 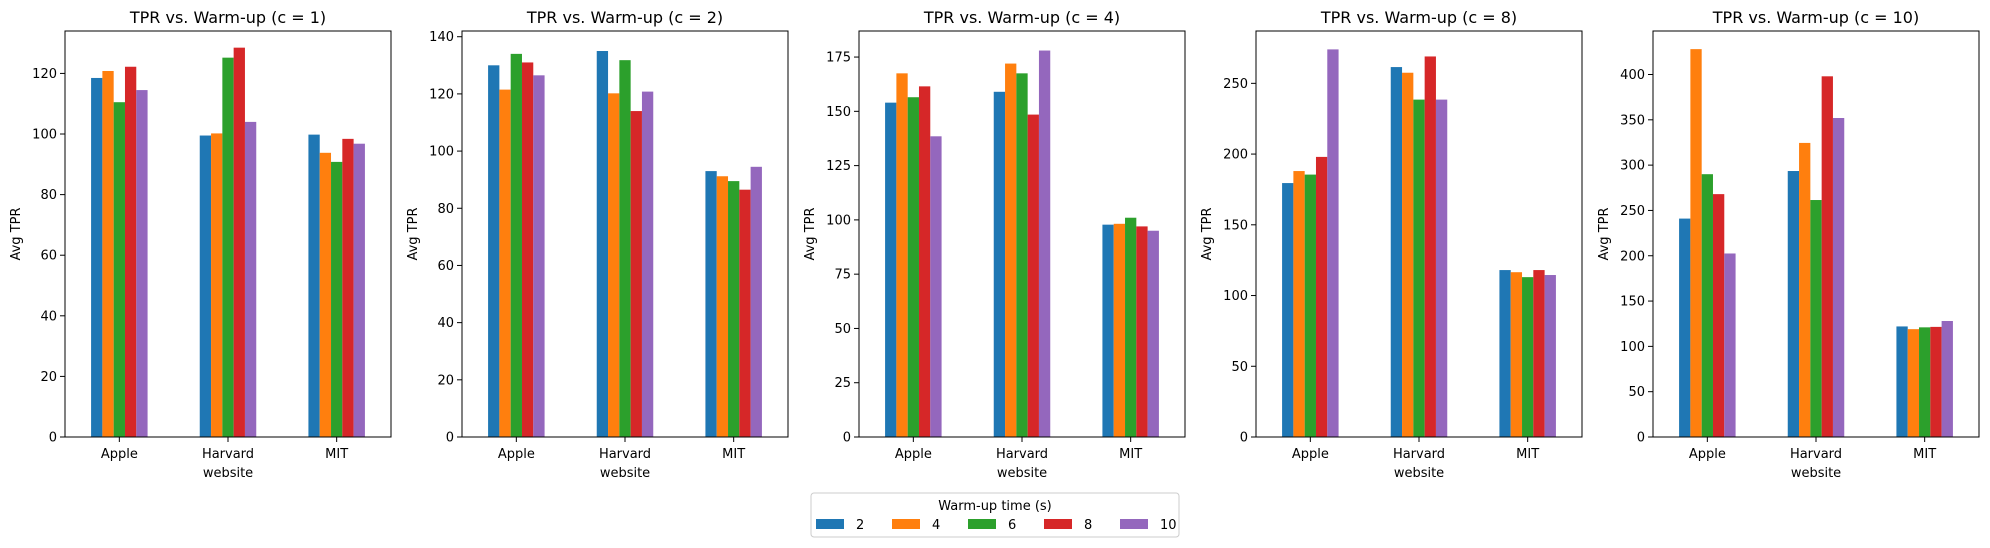 I want to click on panel-title: TPR vs. Warm-up (c = 2), so click(x=624, y=17).